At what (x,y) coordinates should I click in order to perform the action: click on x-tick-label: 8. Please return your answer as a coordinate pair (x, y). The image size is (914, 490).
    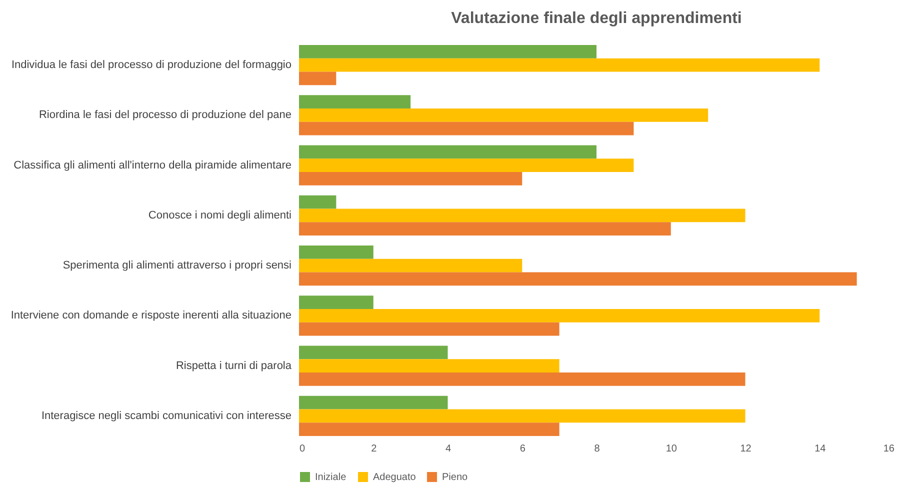
    Looking at the image, I should click on (597, 449).